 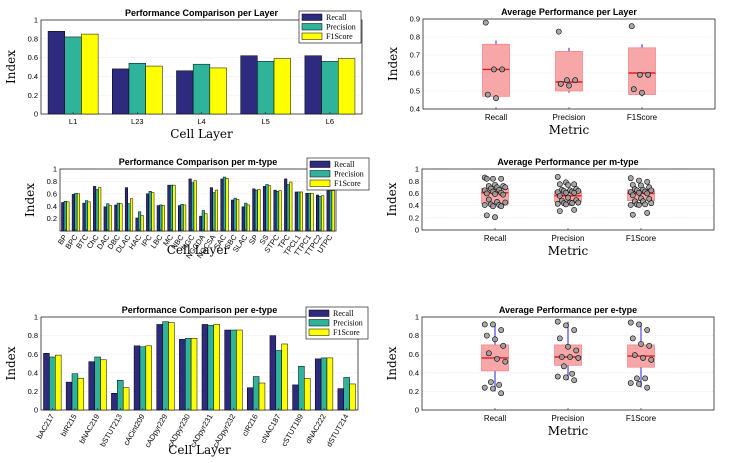 What do you see at coordinates (270, 208) in the screenshot?
I see `bar-f1score-ss` at bounding box center [270, 208].